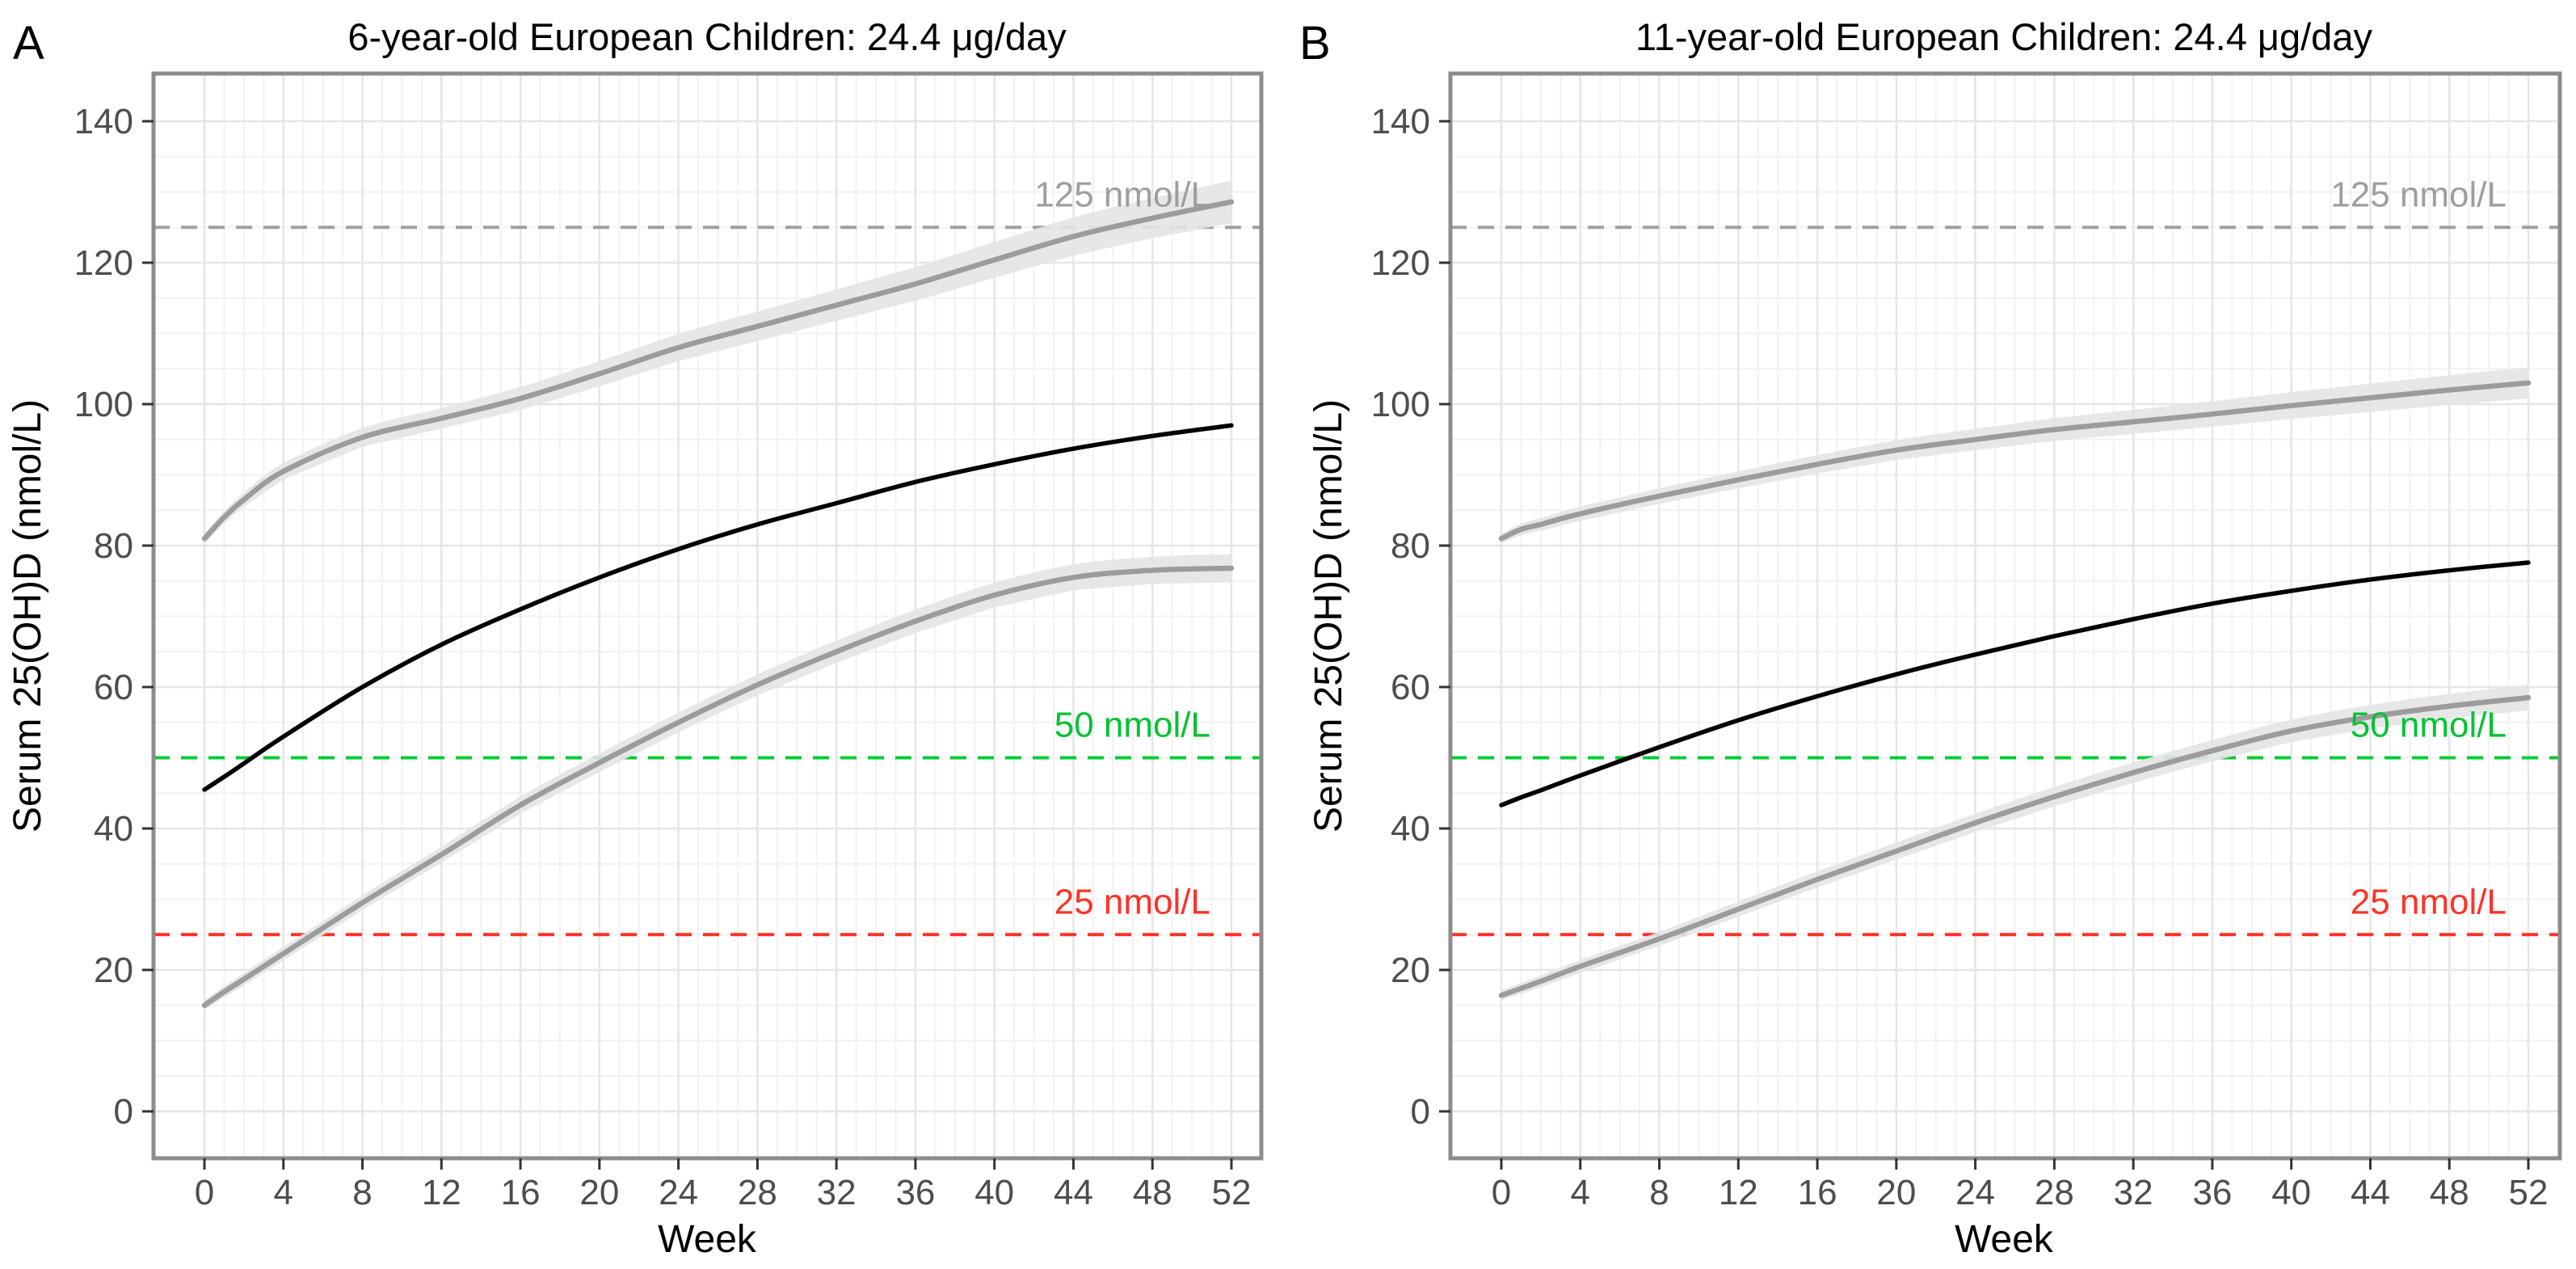  What do you see at coordinates (1328, 616) in the screenshot?
I see `y-axis-label-b: Serum 25(OH)D (nmol/L)` at bounding box center [1328, 616].